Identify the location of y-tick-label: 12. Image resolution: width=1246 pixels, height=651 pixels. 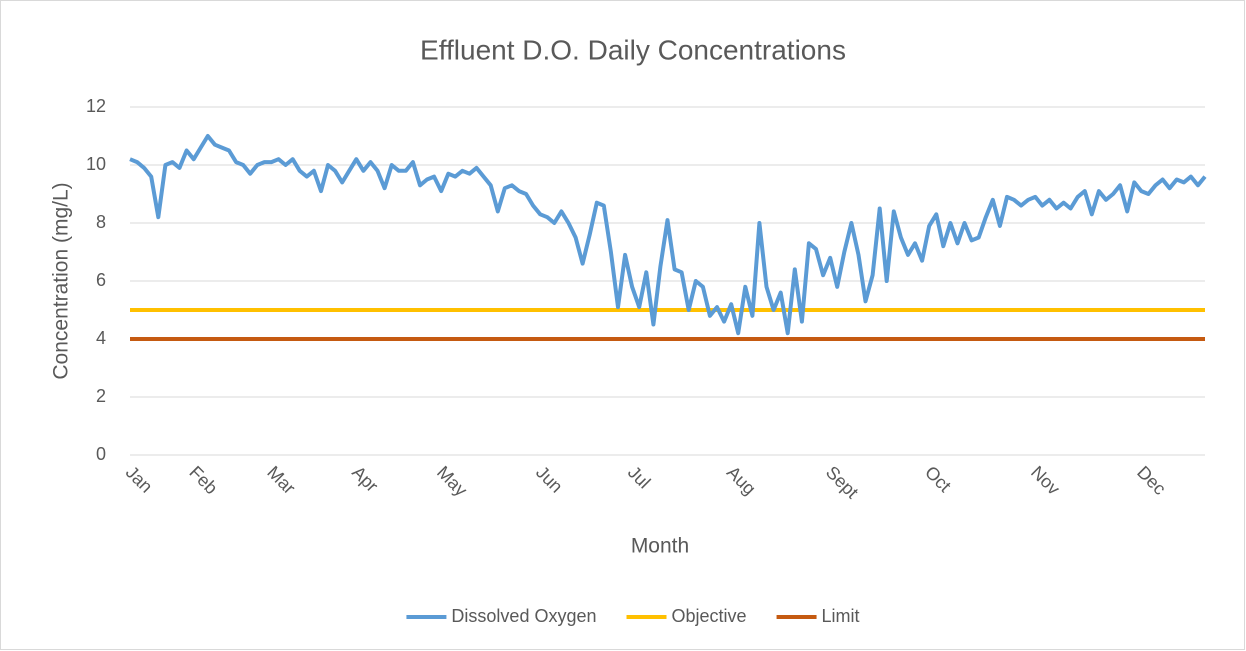
(96, 106).